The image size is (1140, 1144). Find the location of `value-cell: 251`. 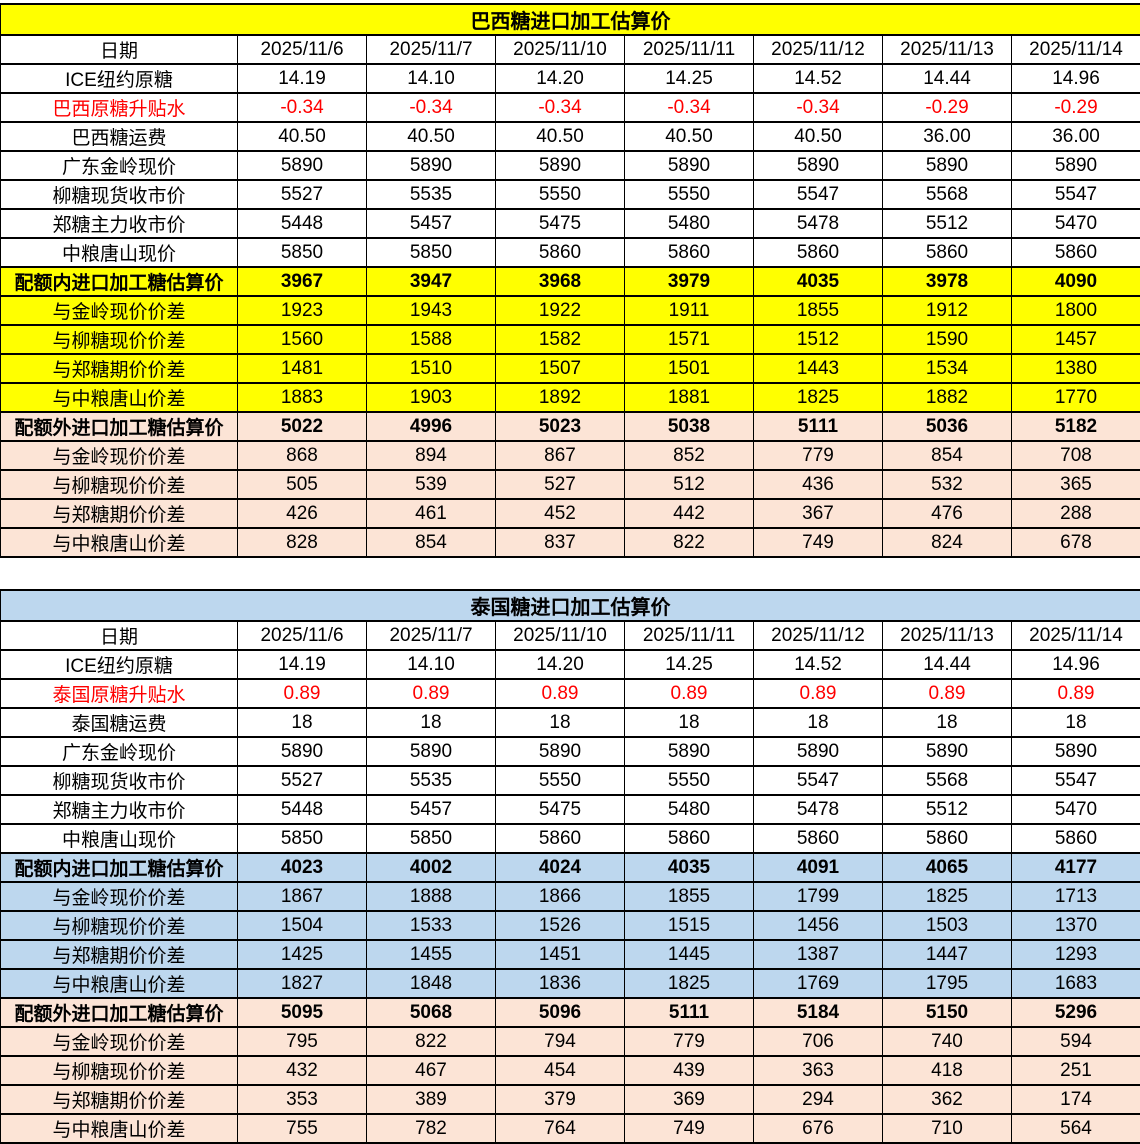

value-cell: 251 is located at coordinates (1076, 1070).